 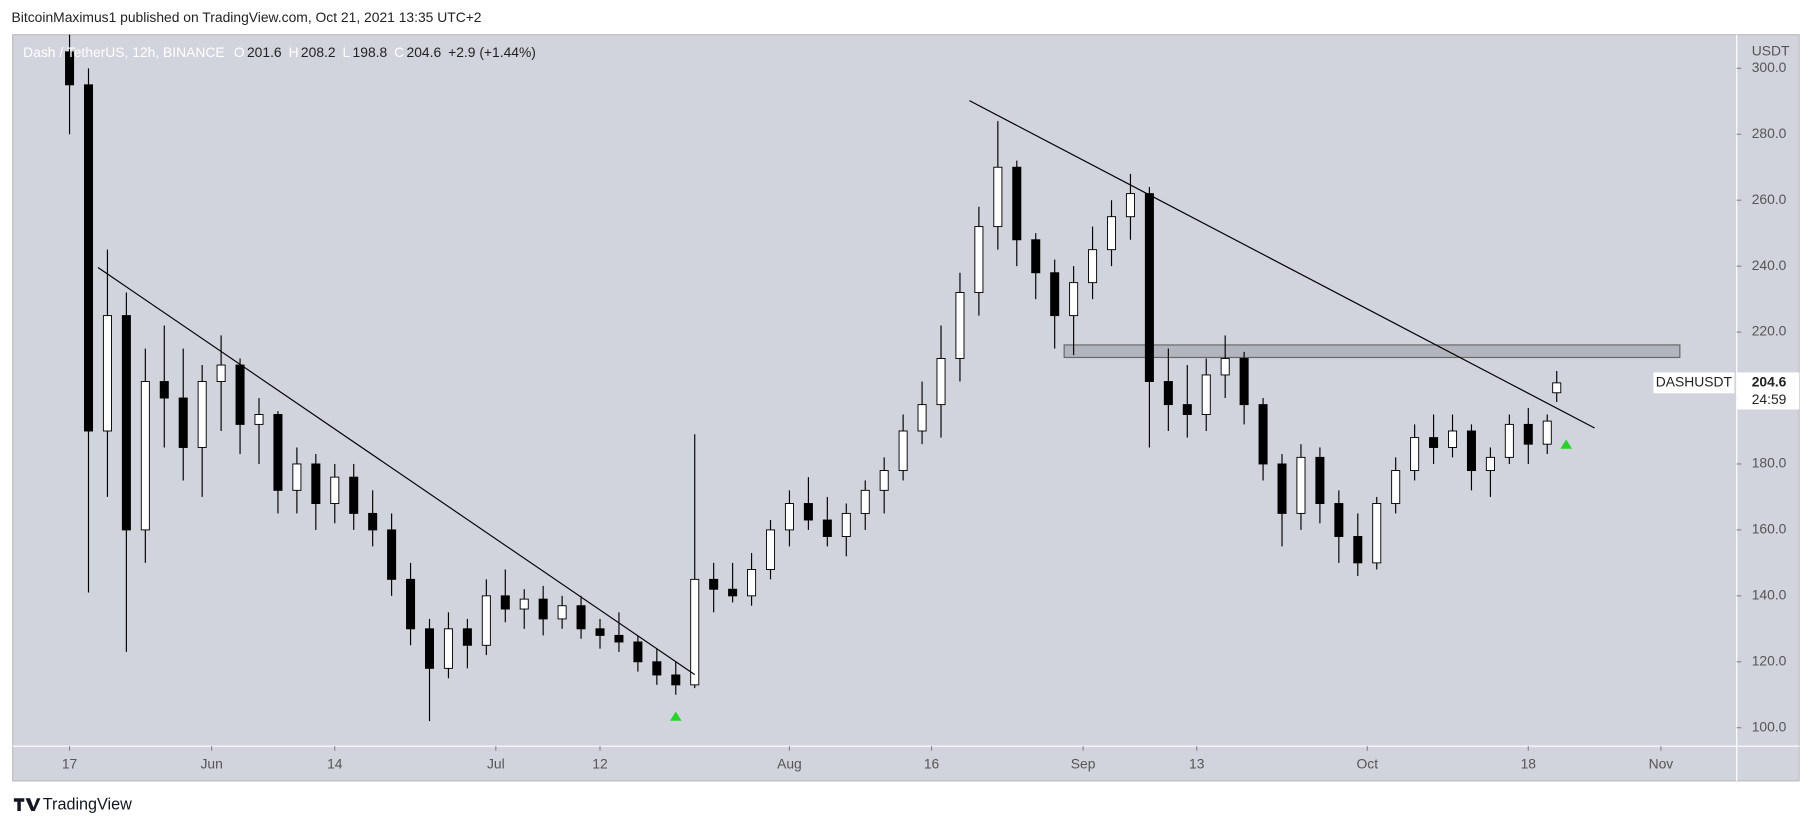 I want to click on y-tick-label: 220.0, so click(x=1769, y=331).